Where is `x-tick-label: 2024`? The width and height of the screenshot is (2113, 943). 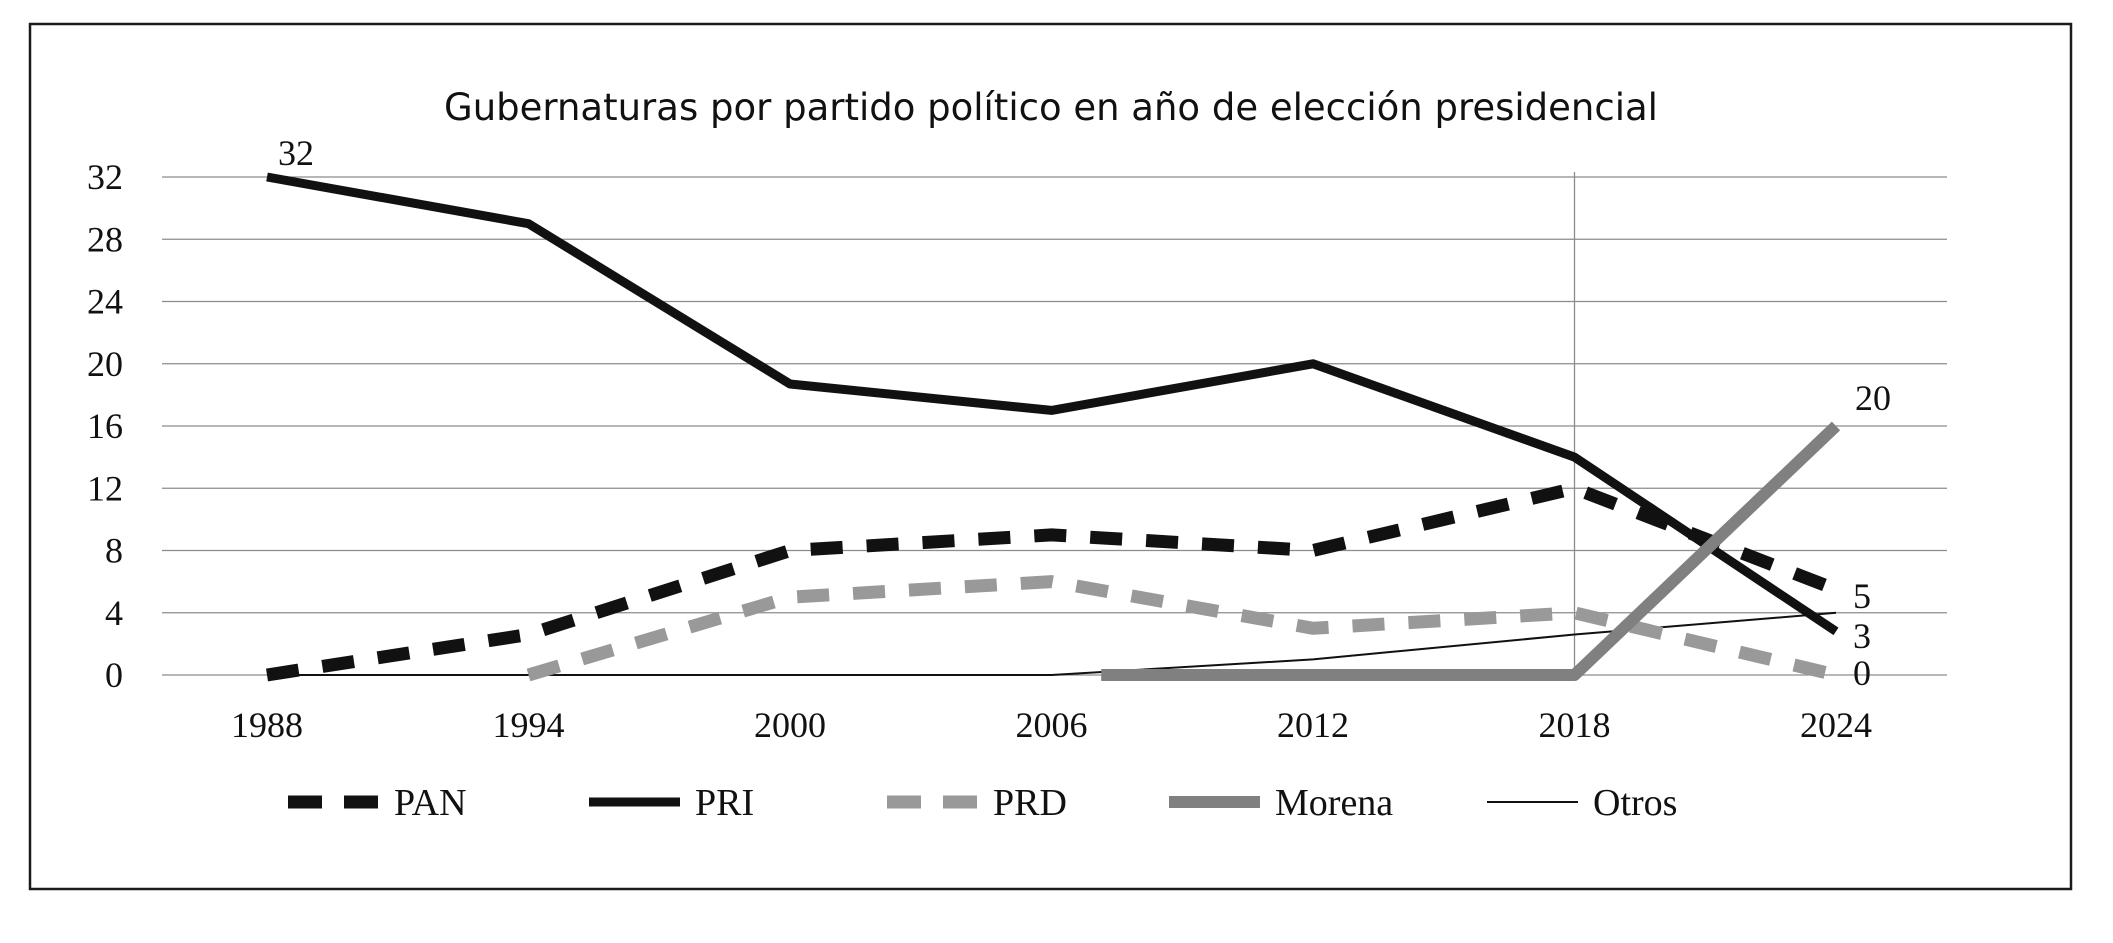
x-tick-label: 2024 is located at coordinates (1836, 725).